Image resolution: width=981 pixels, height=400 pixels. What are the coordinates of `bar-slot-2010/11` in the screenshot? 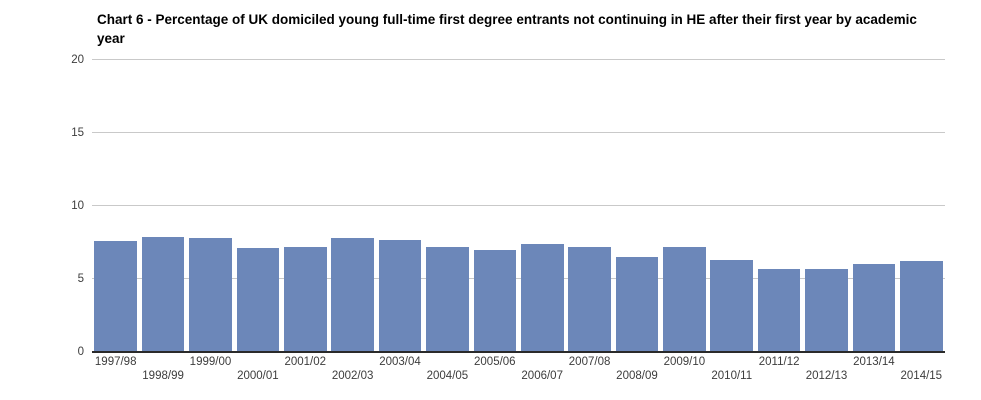 It's located at (731, 206).